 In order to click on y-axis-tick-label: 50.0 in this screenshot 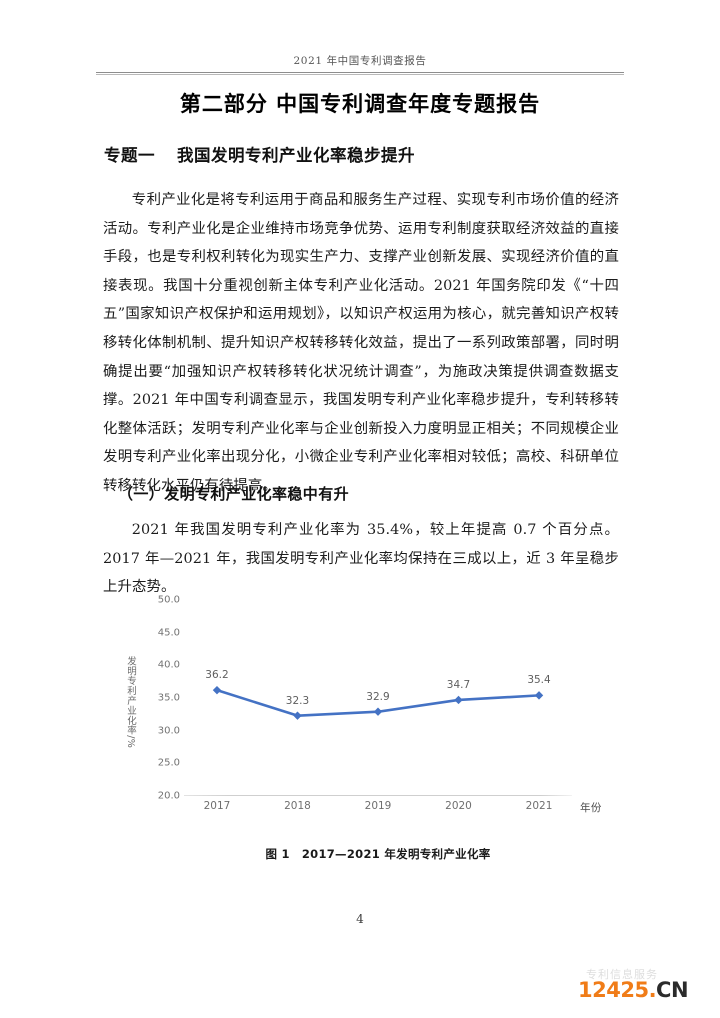, I will do `click(168, 600)`.